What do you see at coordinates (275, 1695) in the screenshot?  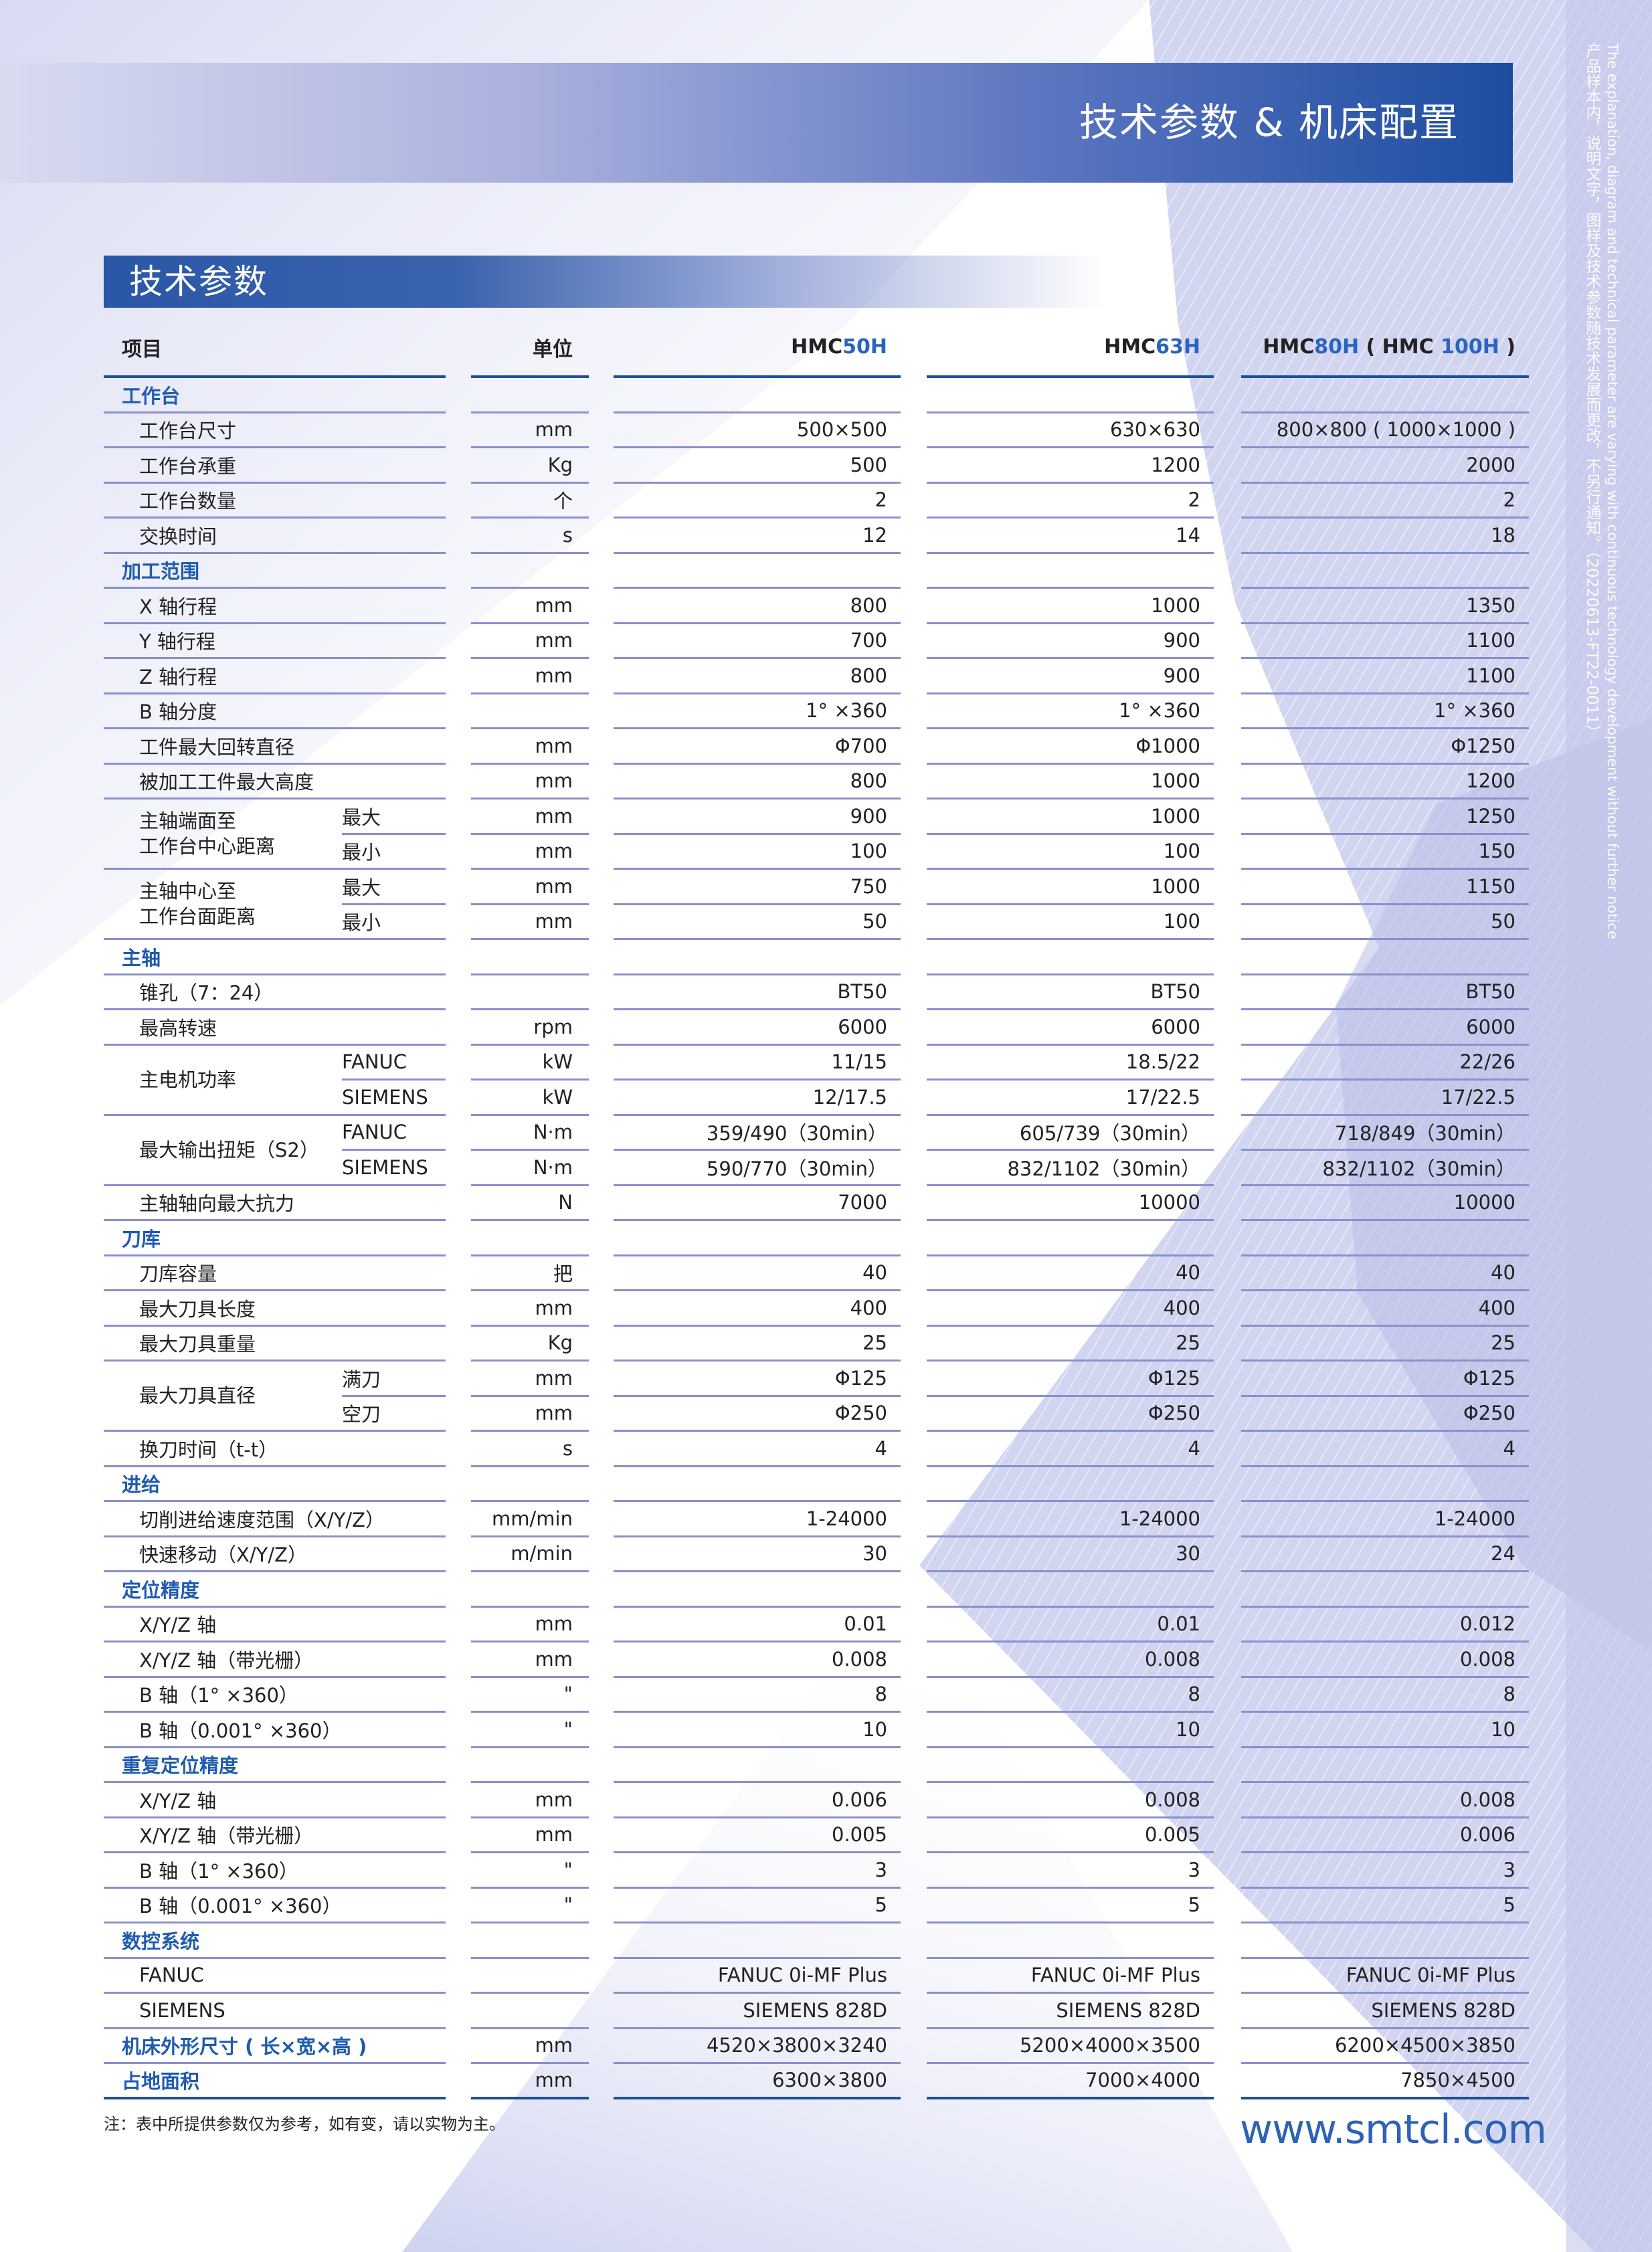 I see `row-label: B 轴（1° ×360）` at bounding box center [275, 1695].